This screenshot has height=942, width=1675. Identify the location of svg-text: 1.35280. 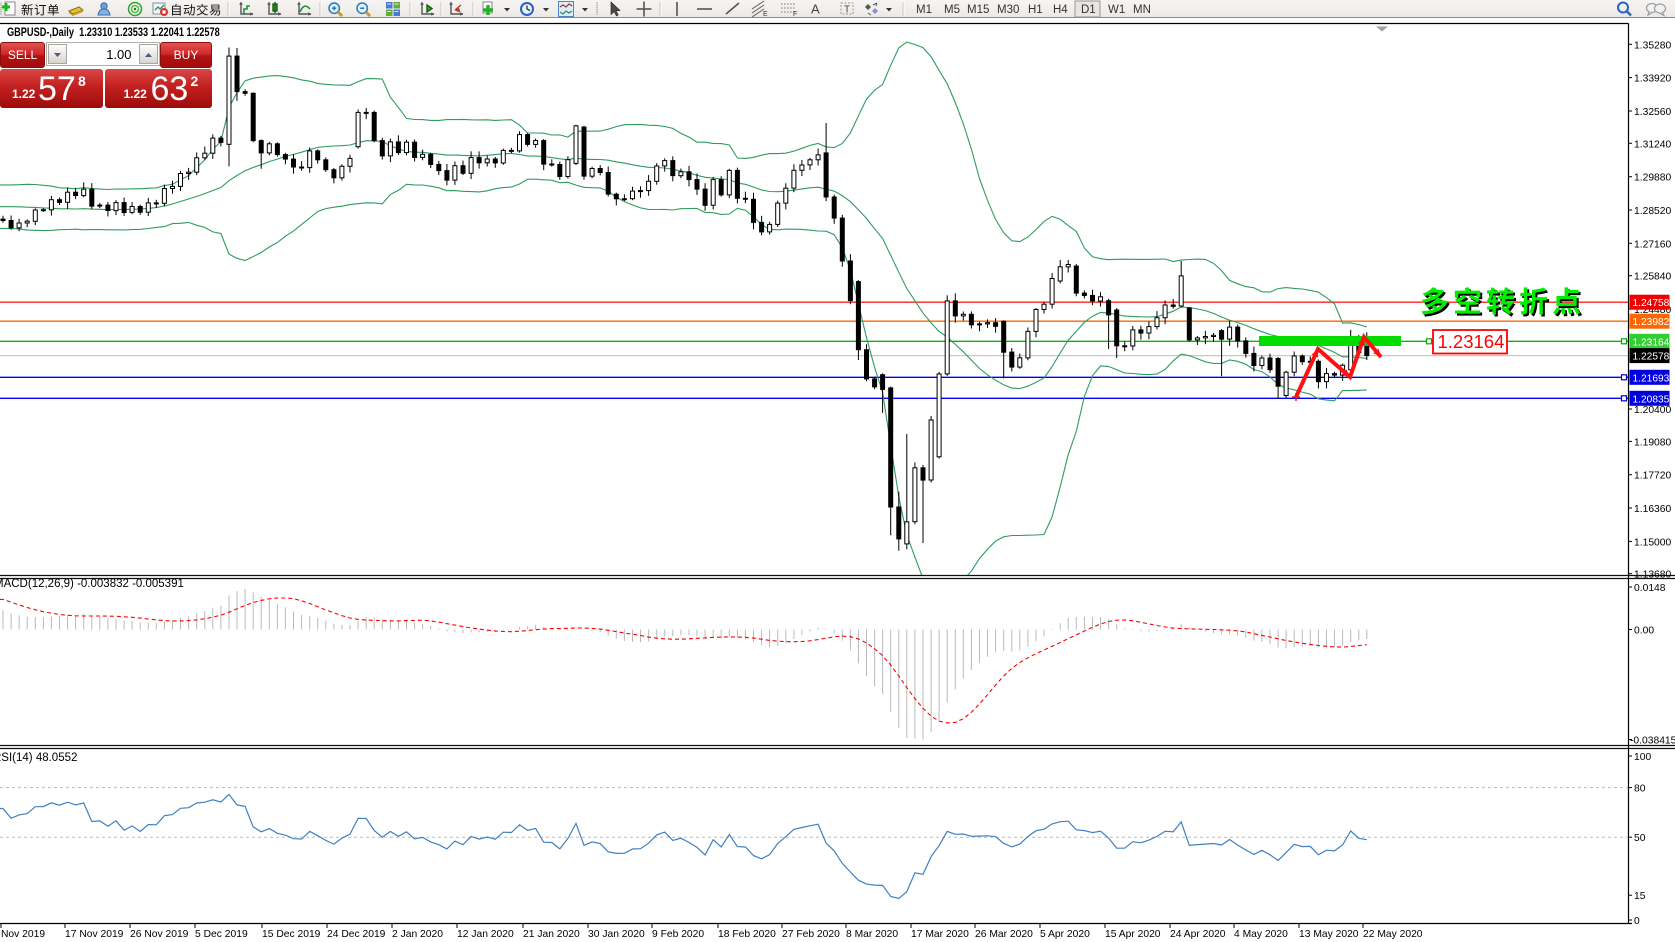
(1652, 45).